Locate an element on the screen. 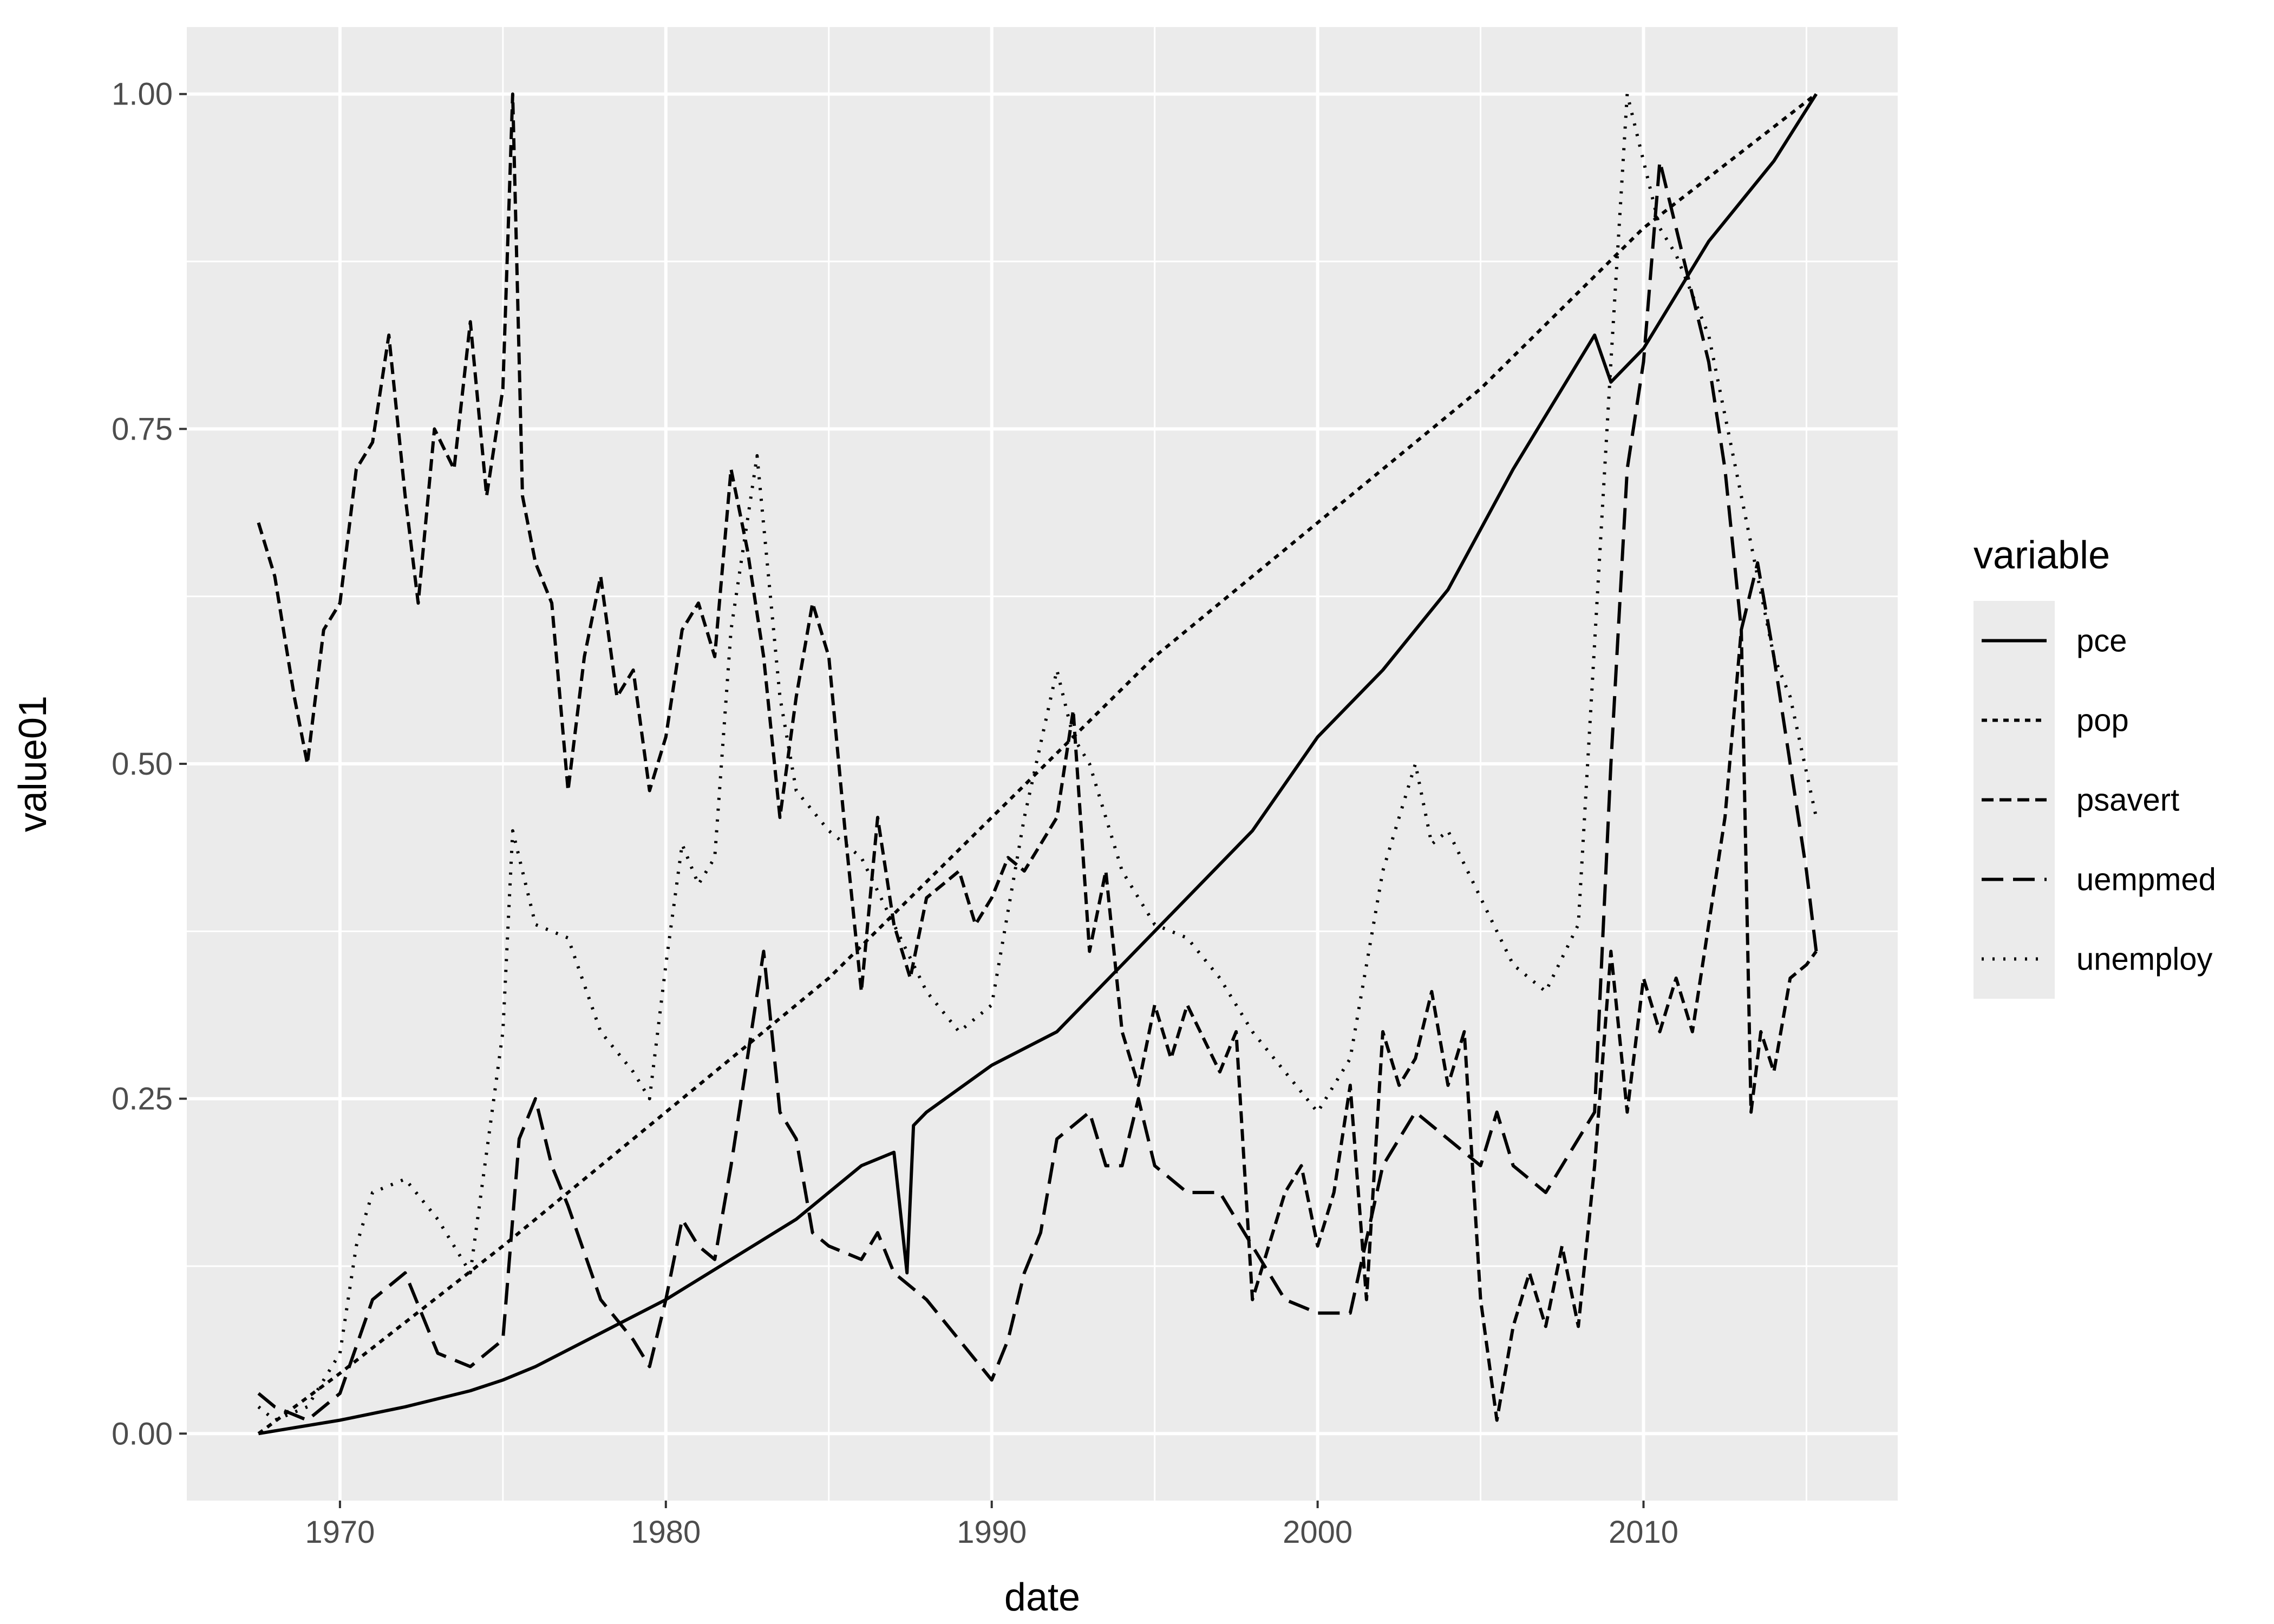 This screenshot has width=2274, height=1624. x-tick-label: 1980 is located at coordinates (666, 1533).